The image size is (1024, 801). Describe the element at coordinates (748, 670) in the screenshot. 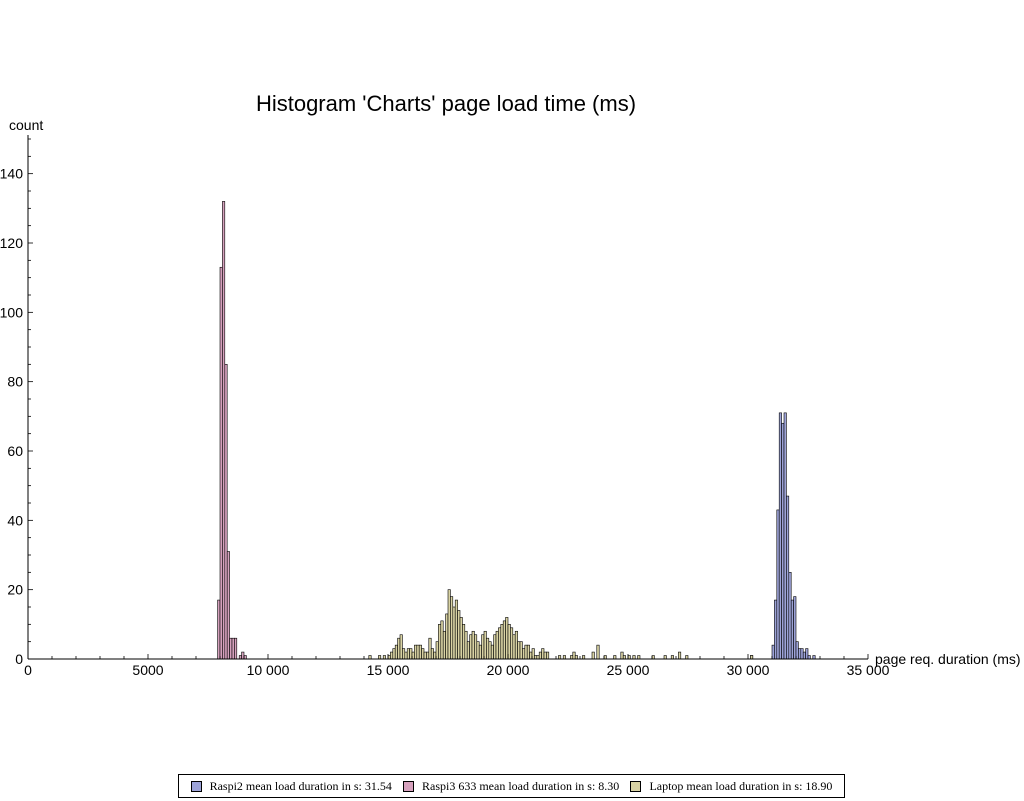

I see `x-tick-label: 30 000` at that location.